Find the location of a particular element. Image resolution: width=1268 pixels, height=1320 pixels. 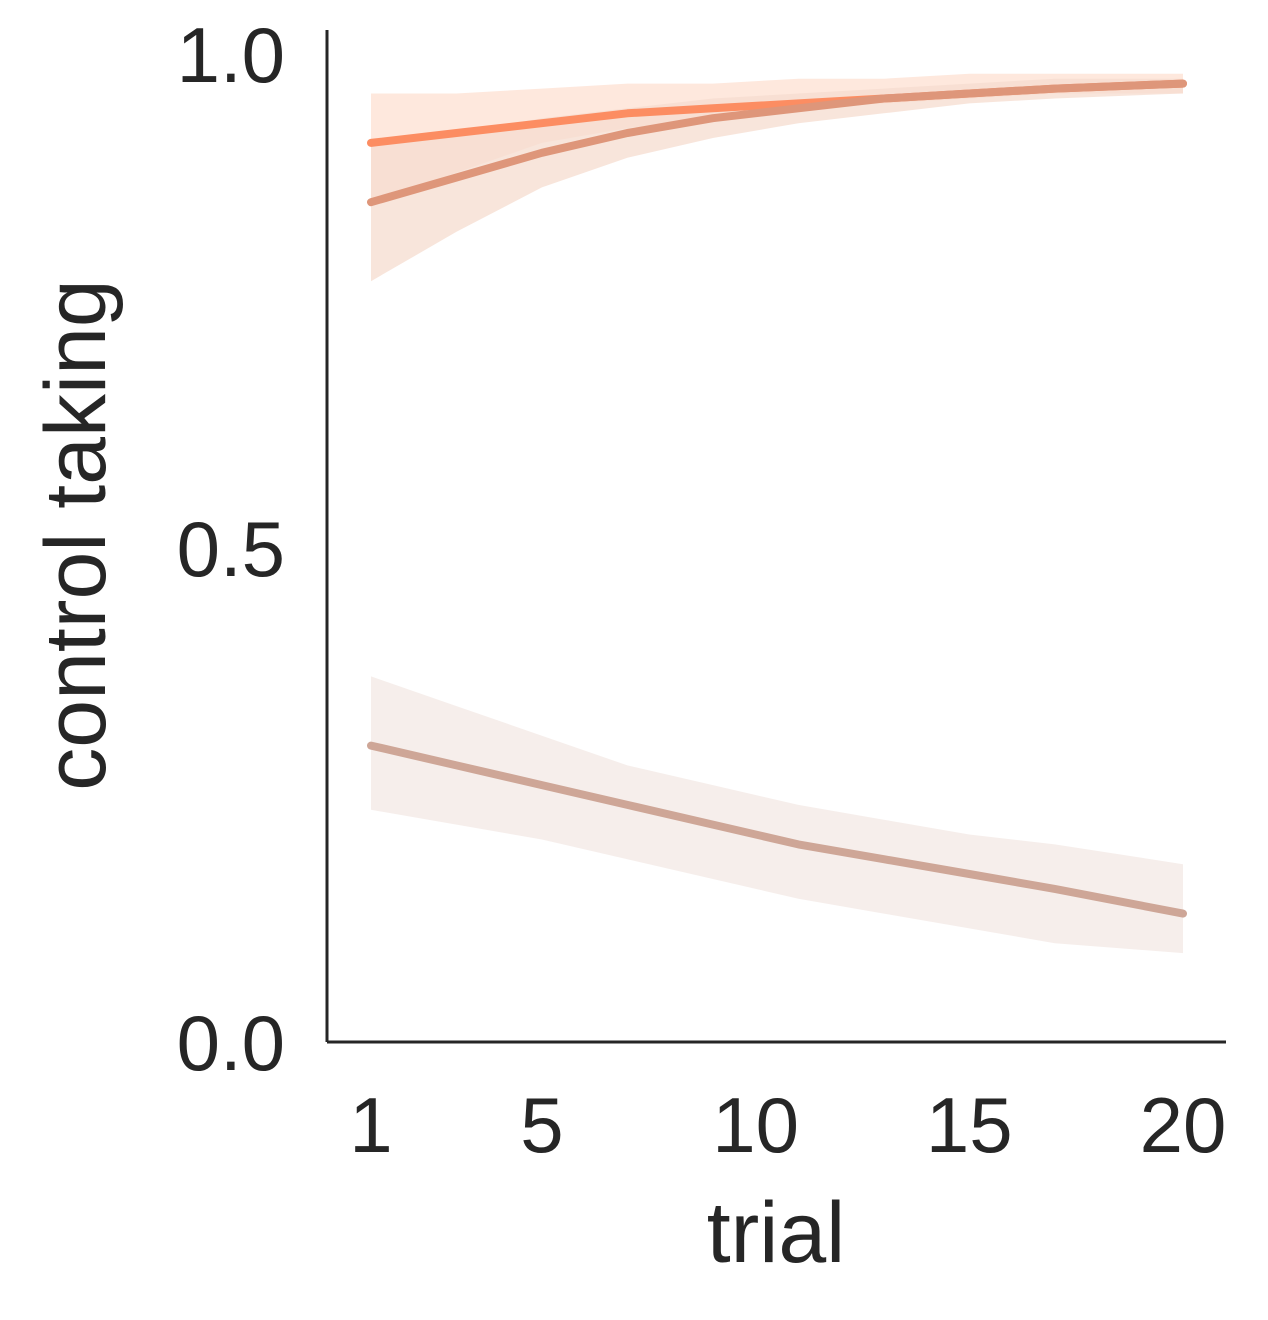

y-axis-label: control taking is located at coordinates (76, 535).